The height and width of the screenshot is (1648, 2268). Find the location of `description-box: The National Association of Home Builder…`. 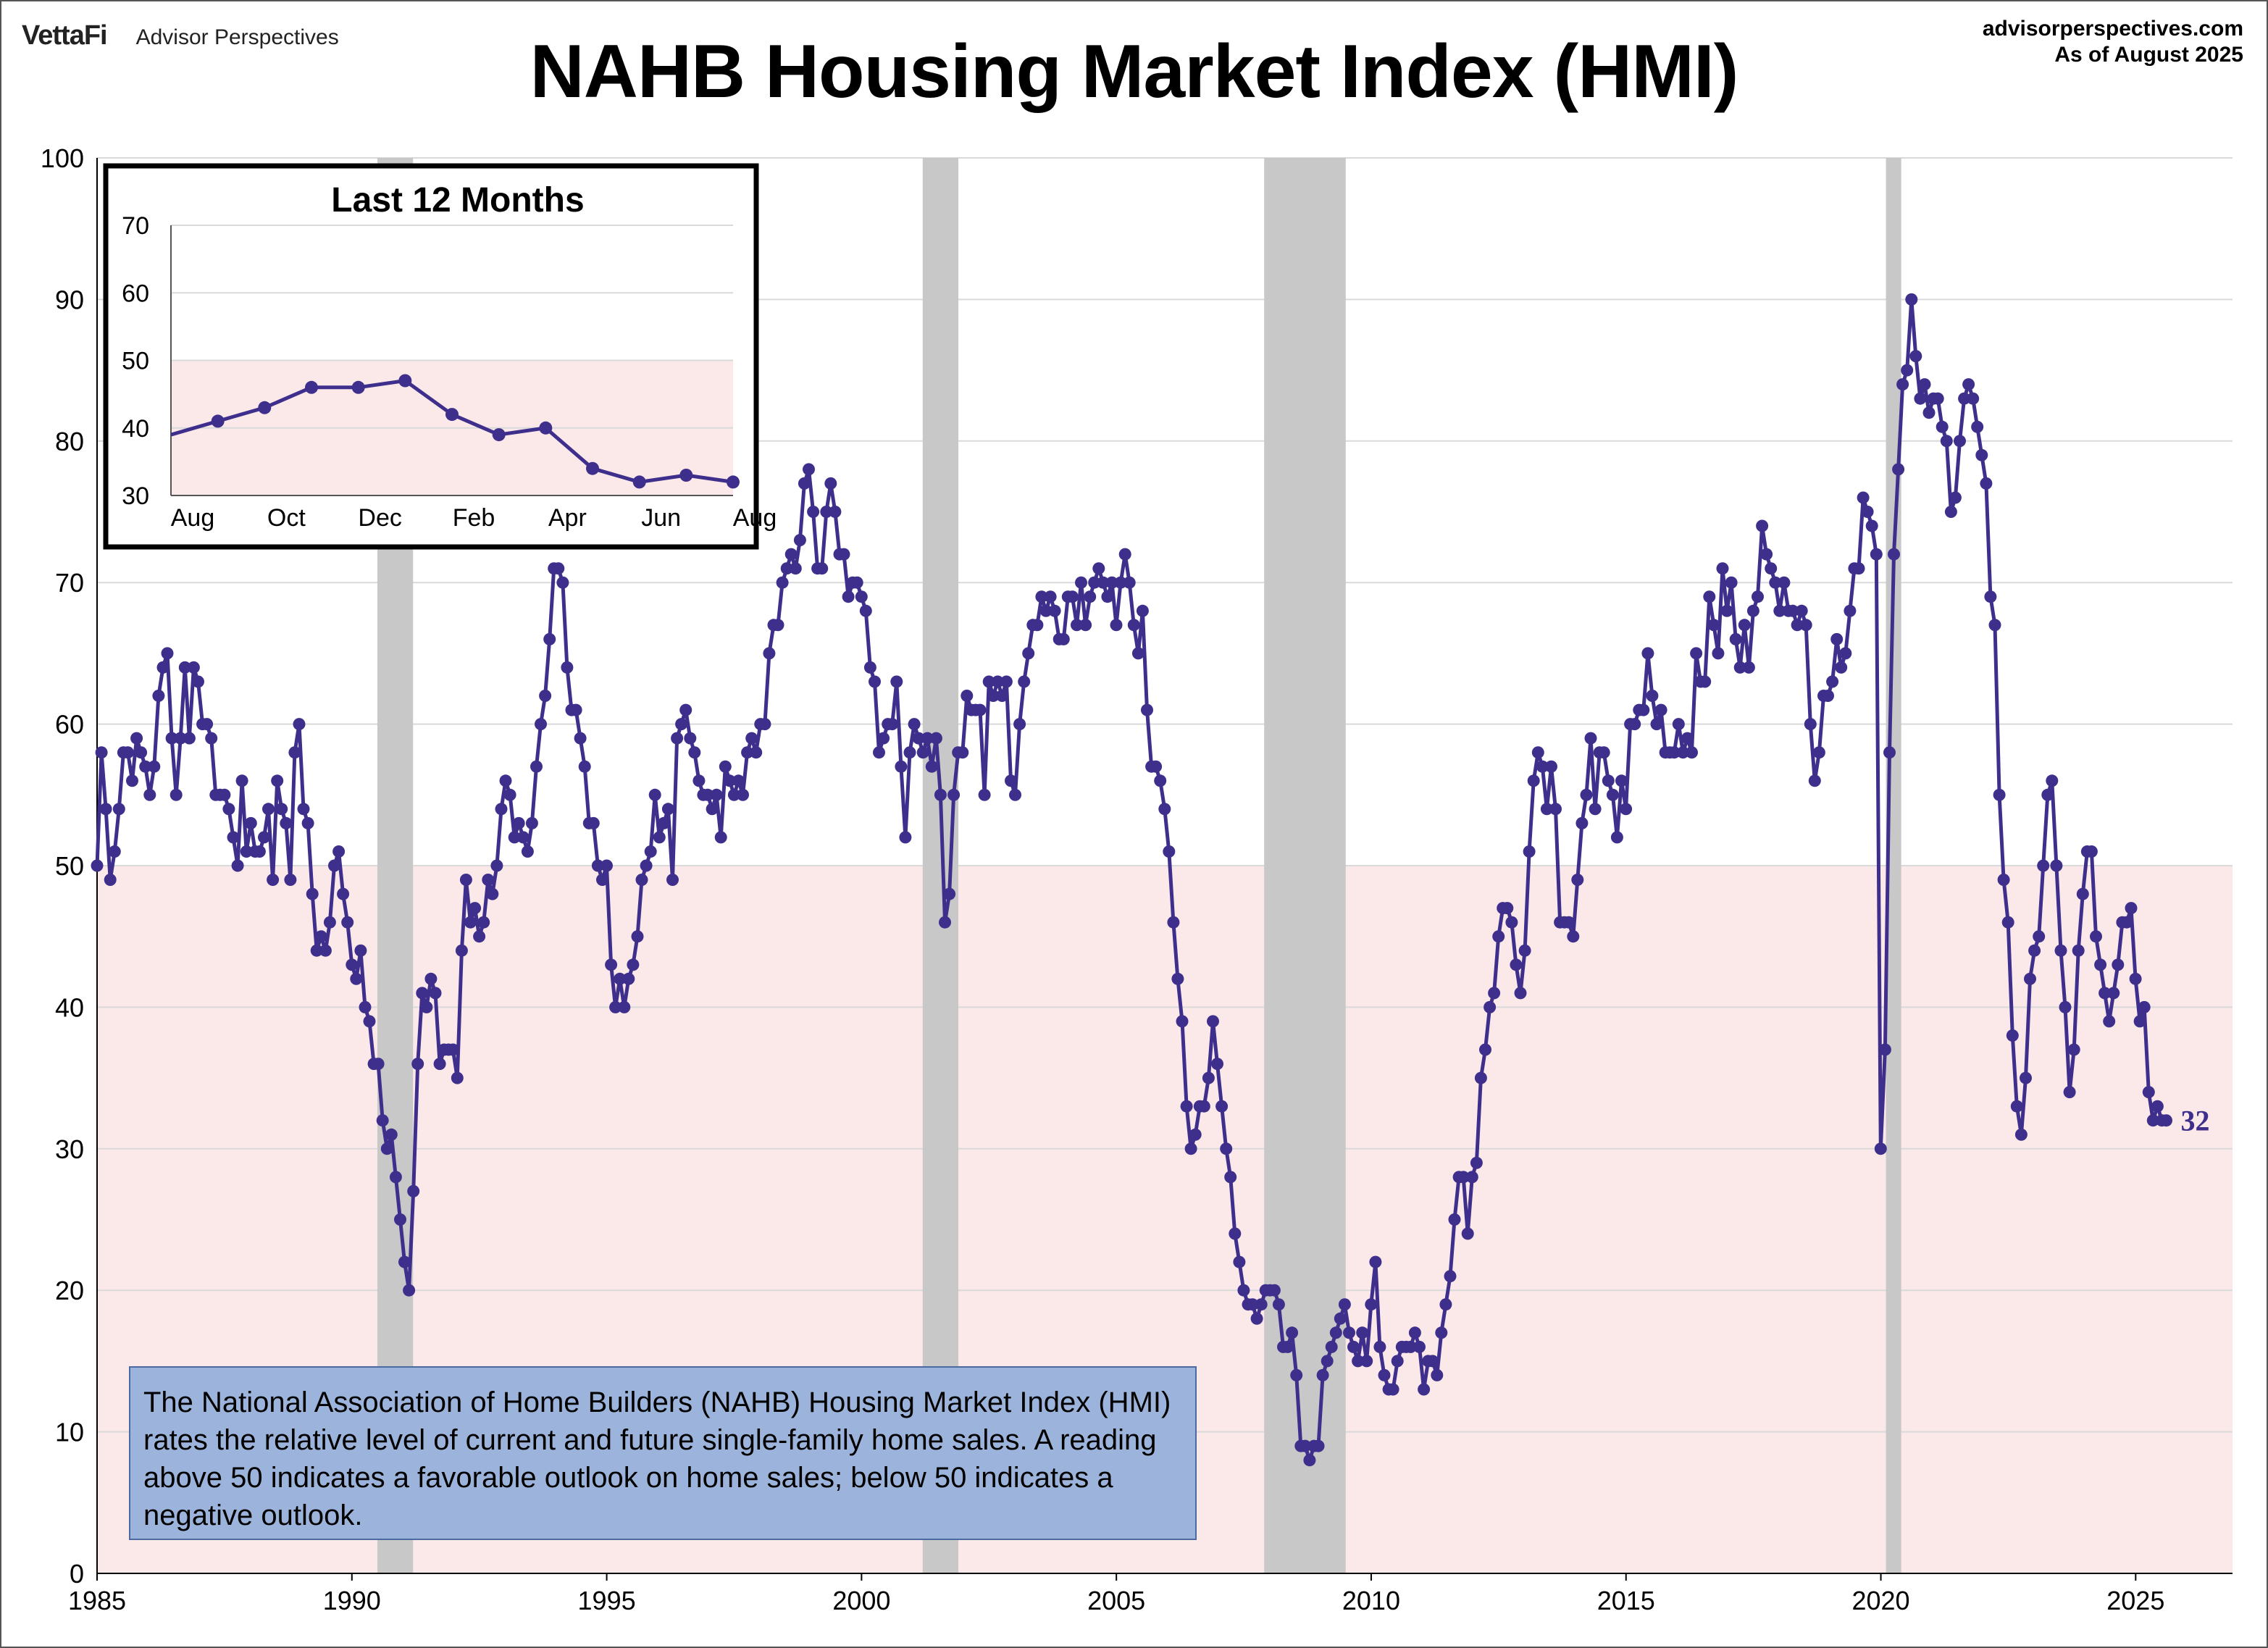

description-box: The National Association of Home Builder… is located at coordinates (663, 1453).